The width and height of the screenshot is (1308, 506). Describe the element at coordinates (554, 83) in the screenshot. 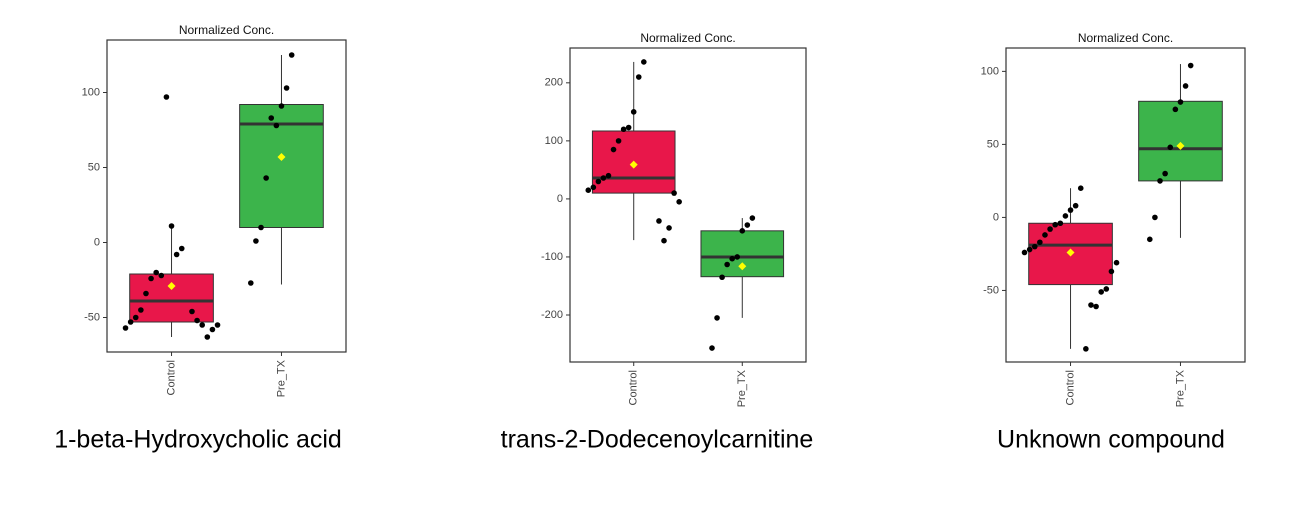

I see `y-tick-label: 200` at that location.